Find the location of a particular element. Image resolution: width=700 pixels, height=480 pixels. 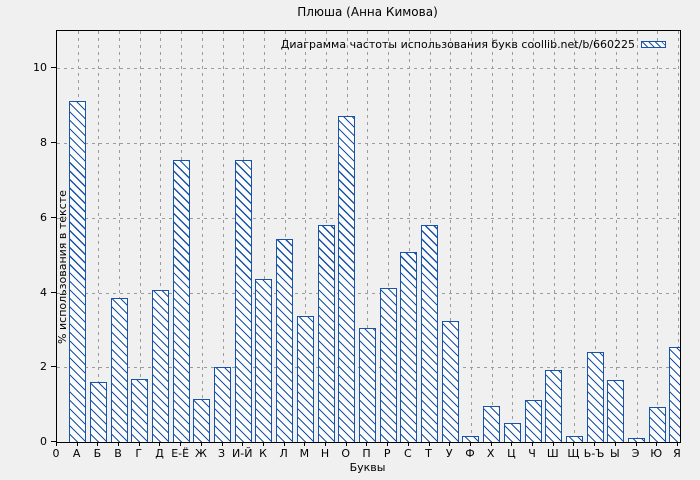

x-tick-label: И-Й is located at coordinates (242, 453).